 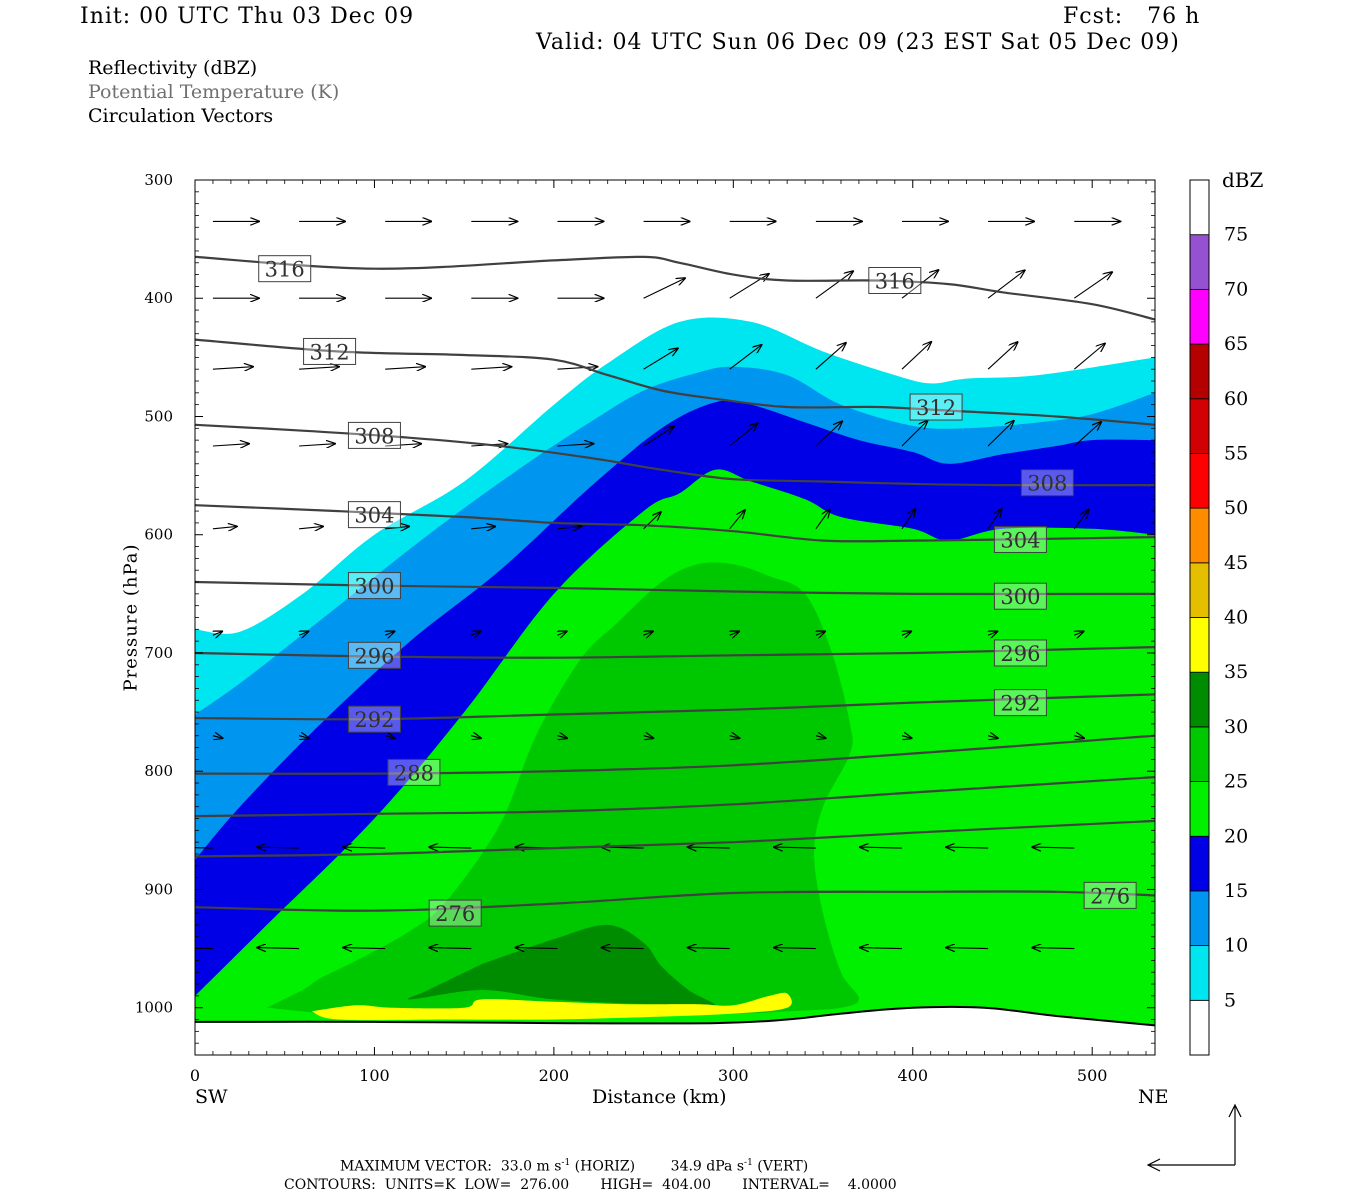 I want to click on colorbar-label: 20, so click(x=1236, y=836).